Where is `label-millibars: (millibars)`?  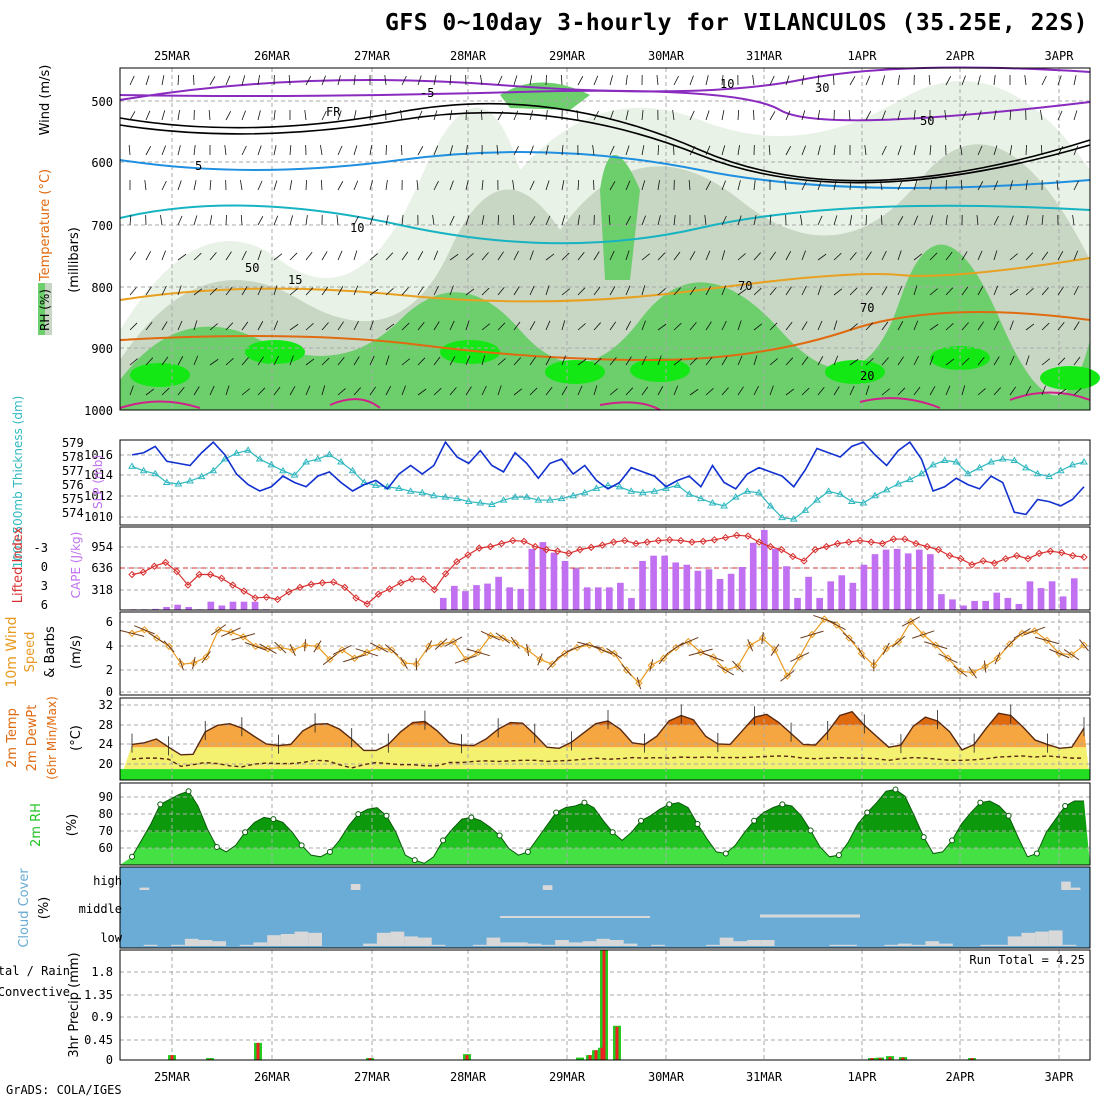 label-millibars: (millibars) is located at coordinates (74, 260).